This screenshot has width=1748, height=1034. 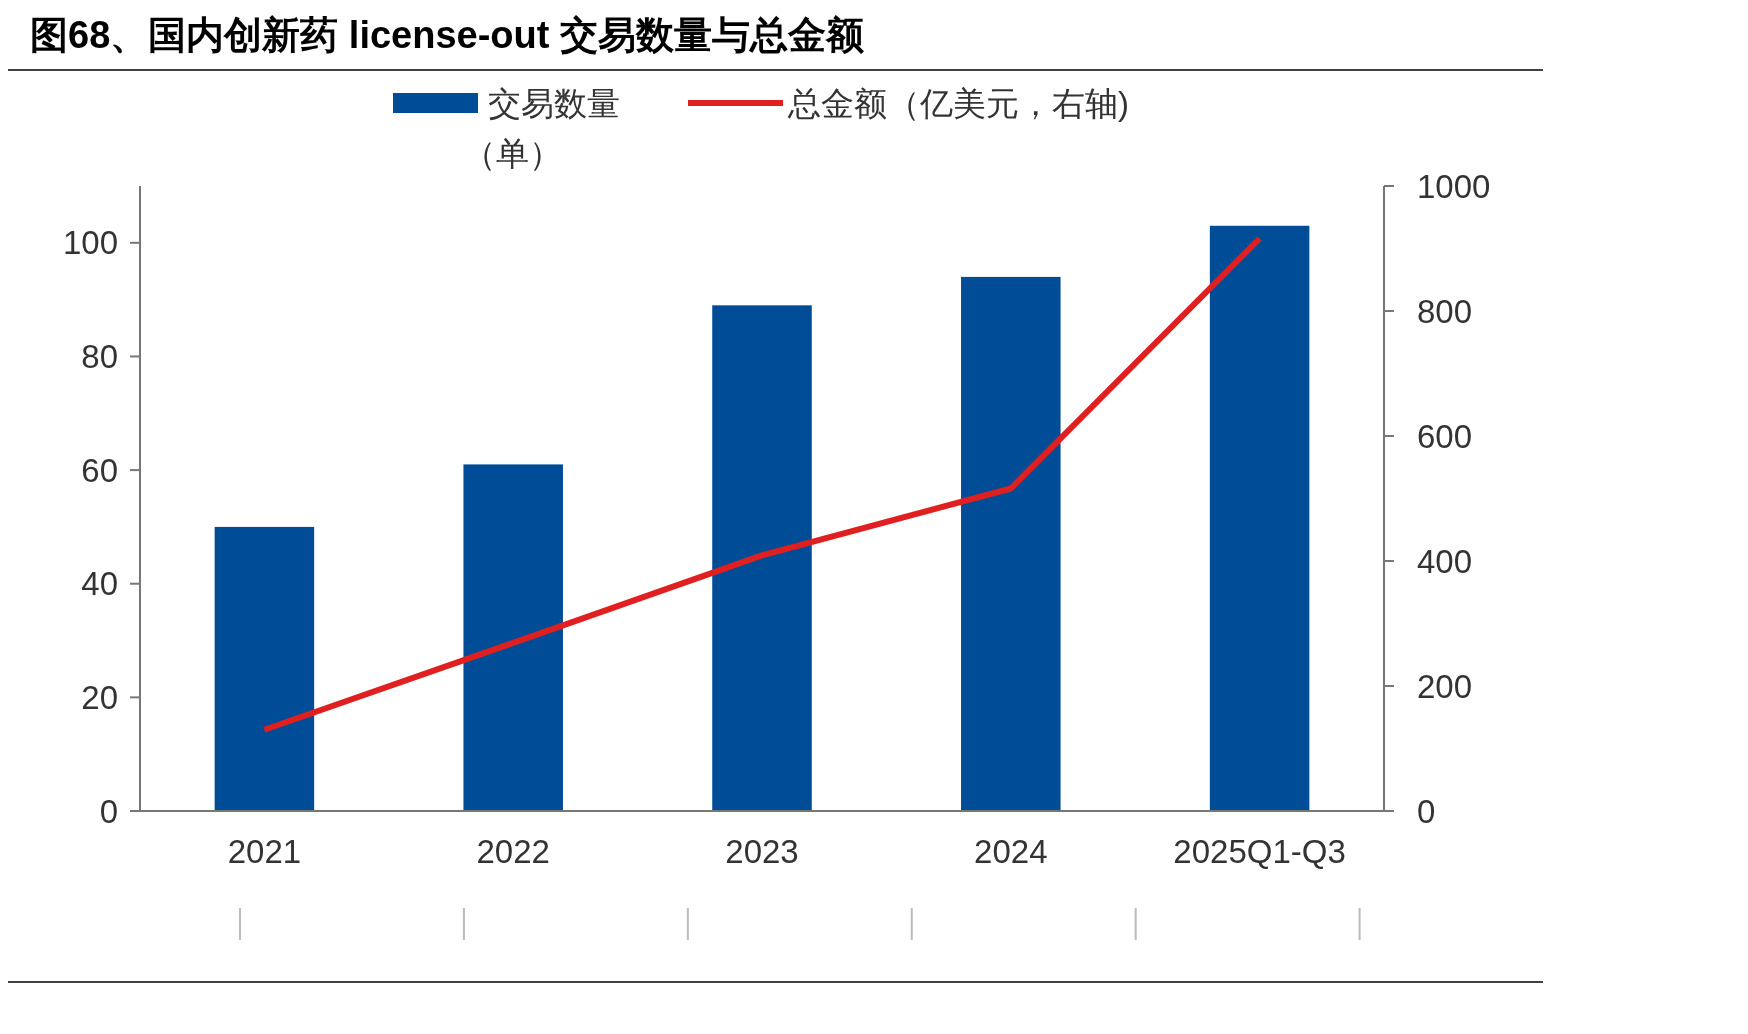 I want to click on y-tick-label: 20, so click(x=99, y=697).